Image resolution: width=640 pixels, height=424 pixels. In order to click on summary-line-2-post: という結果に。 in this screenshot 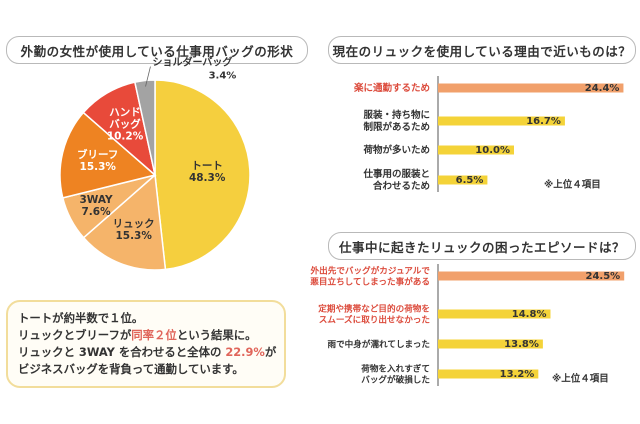, I will do `click(216, 335)`.